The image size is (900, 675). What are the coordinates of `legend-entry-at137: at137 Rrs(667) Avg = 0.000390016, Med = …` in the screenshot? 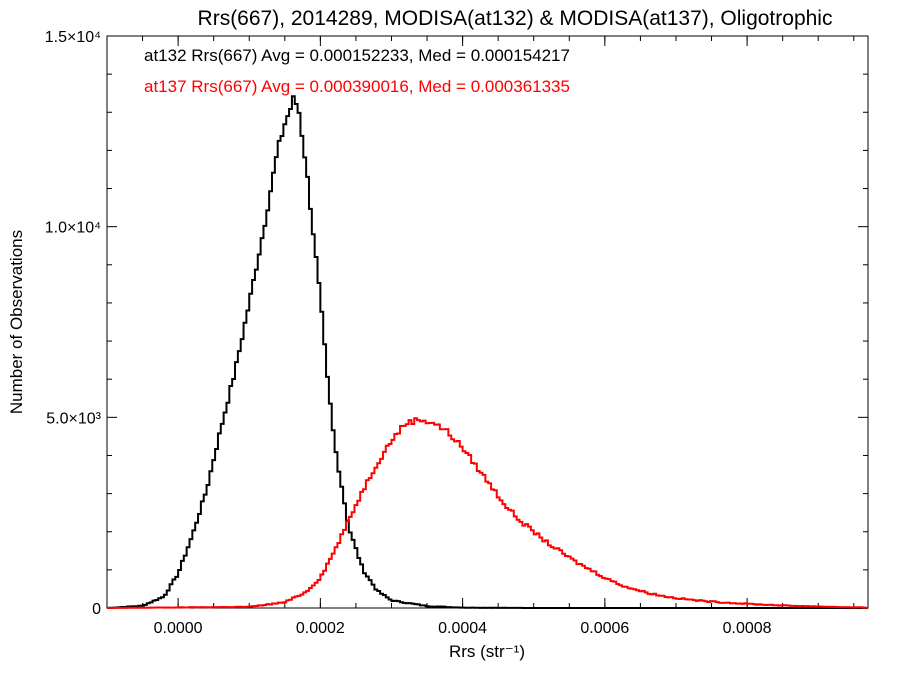 It's located at (357, 86).